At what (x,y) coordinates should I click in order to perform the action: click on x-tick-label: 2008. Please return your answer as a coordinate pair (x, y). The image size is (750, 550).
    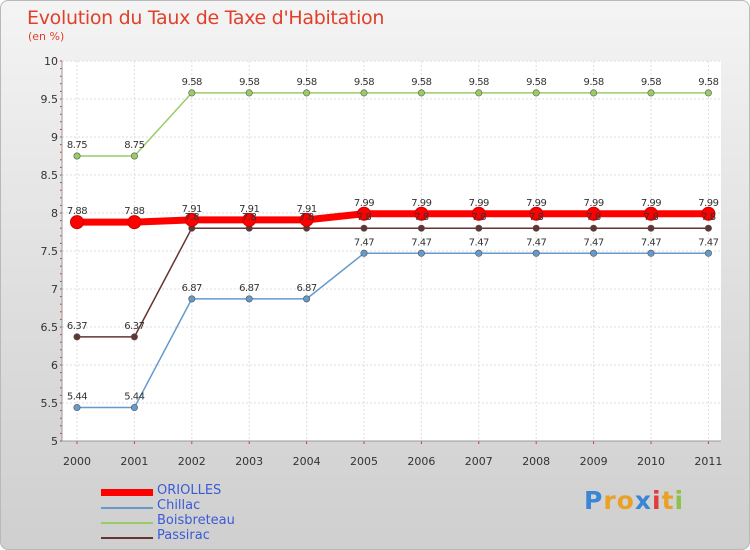
    Looking at the image, I should click on (536, 461).